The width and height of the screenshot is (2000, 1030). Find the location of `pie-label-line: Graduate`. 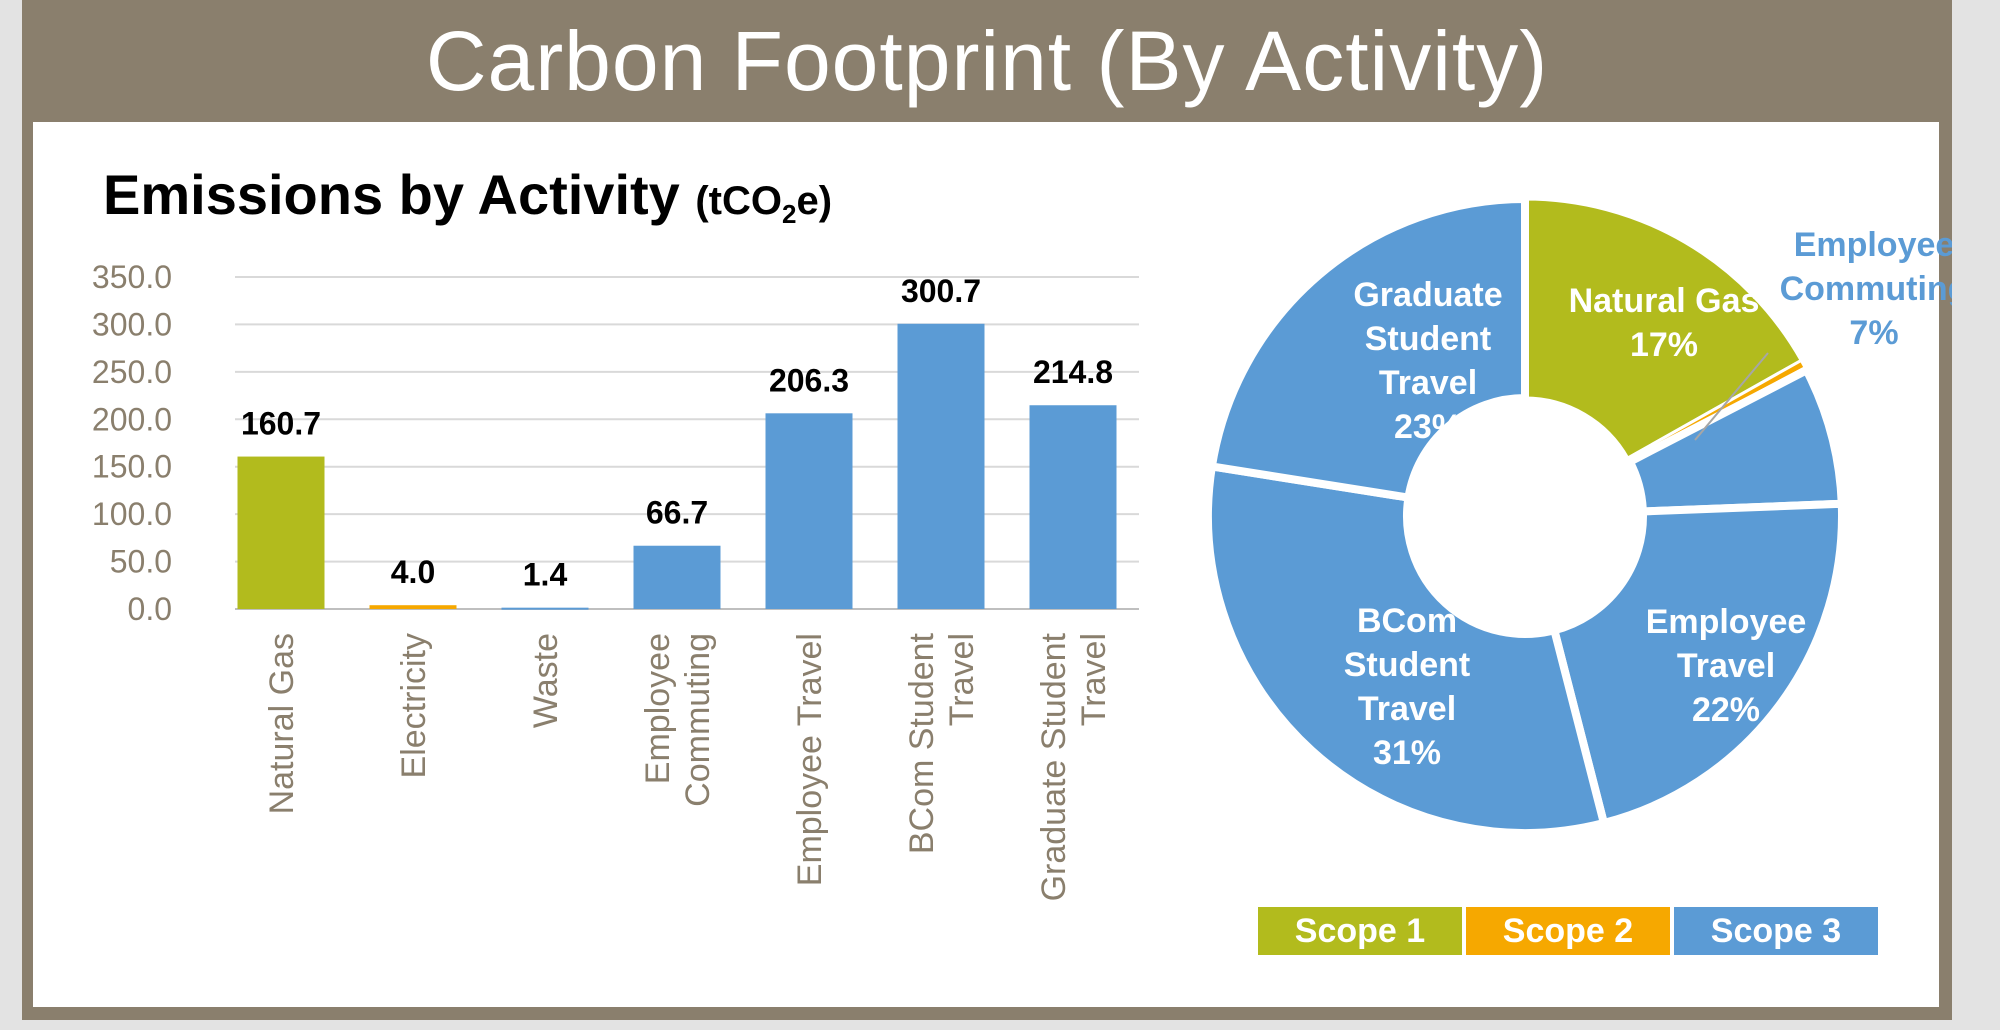

pie-label-line: Graduate is located at coordinates (1427, 295).